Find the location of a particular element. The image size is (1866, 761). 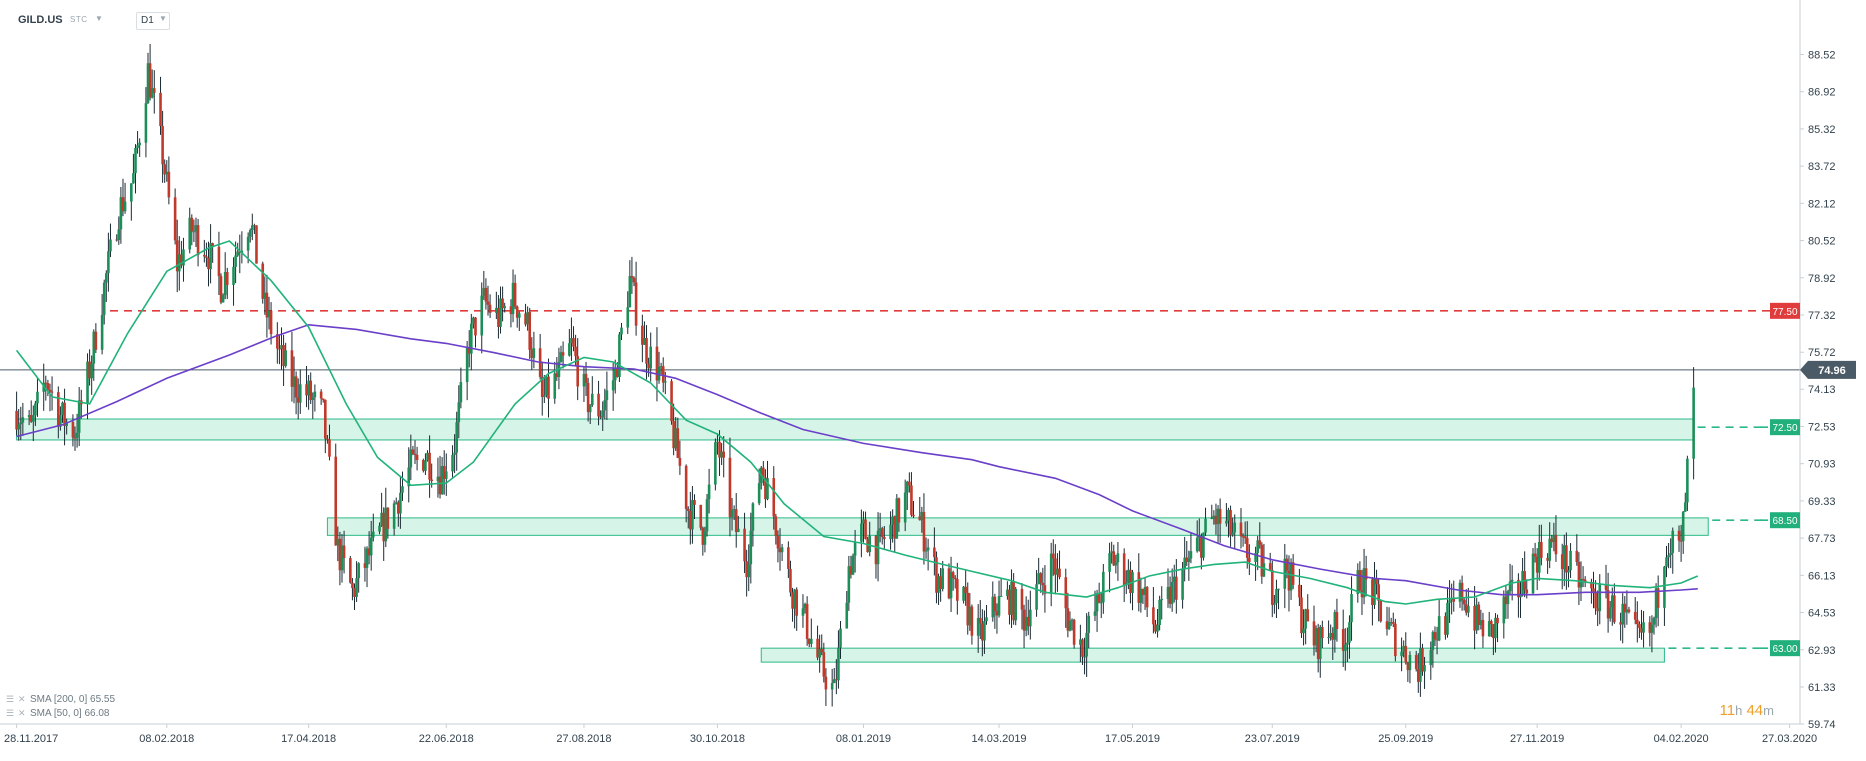

level-tag-label: 68.50 is located at coordinates (1784, 521).